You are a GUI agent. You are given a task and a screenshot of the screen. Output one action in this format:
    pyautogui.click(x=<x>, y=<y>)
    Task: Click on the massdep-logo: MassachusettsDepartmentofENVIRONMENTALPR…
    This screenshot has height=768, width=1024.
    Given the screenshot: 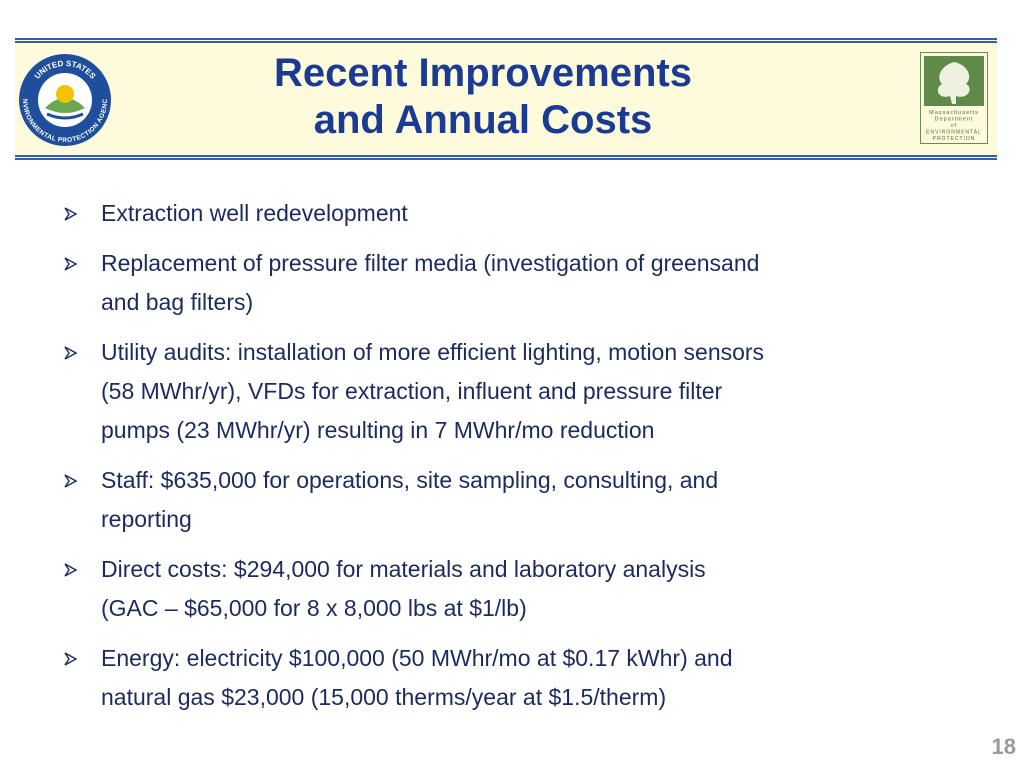 What is the action you would take?
    pyautogui.click(x=954, y=98)
    